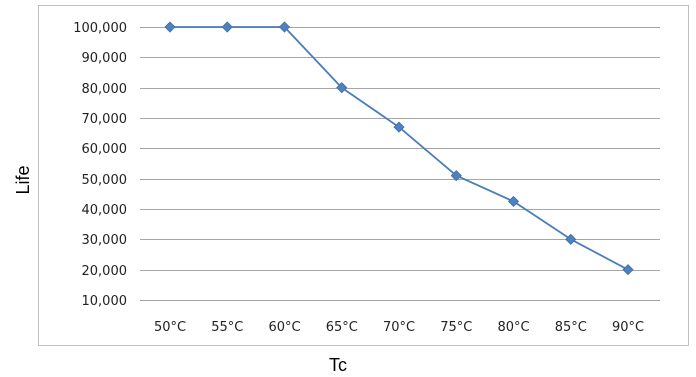 This screenshot has width=696, height=377. What do you see at coordinates (105, 210) in the screenshot?
I see `y-tick-label: 40,000` at bounding box center [105, 210].